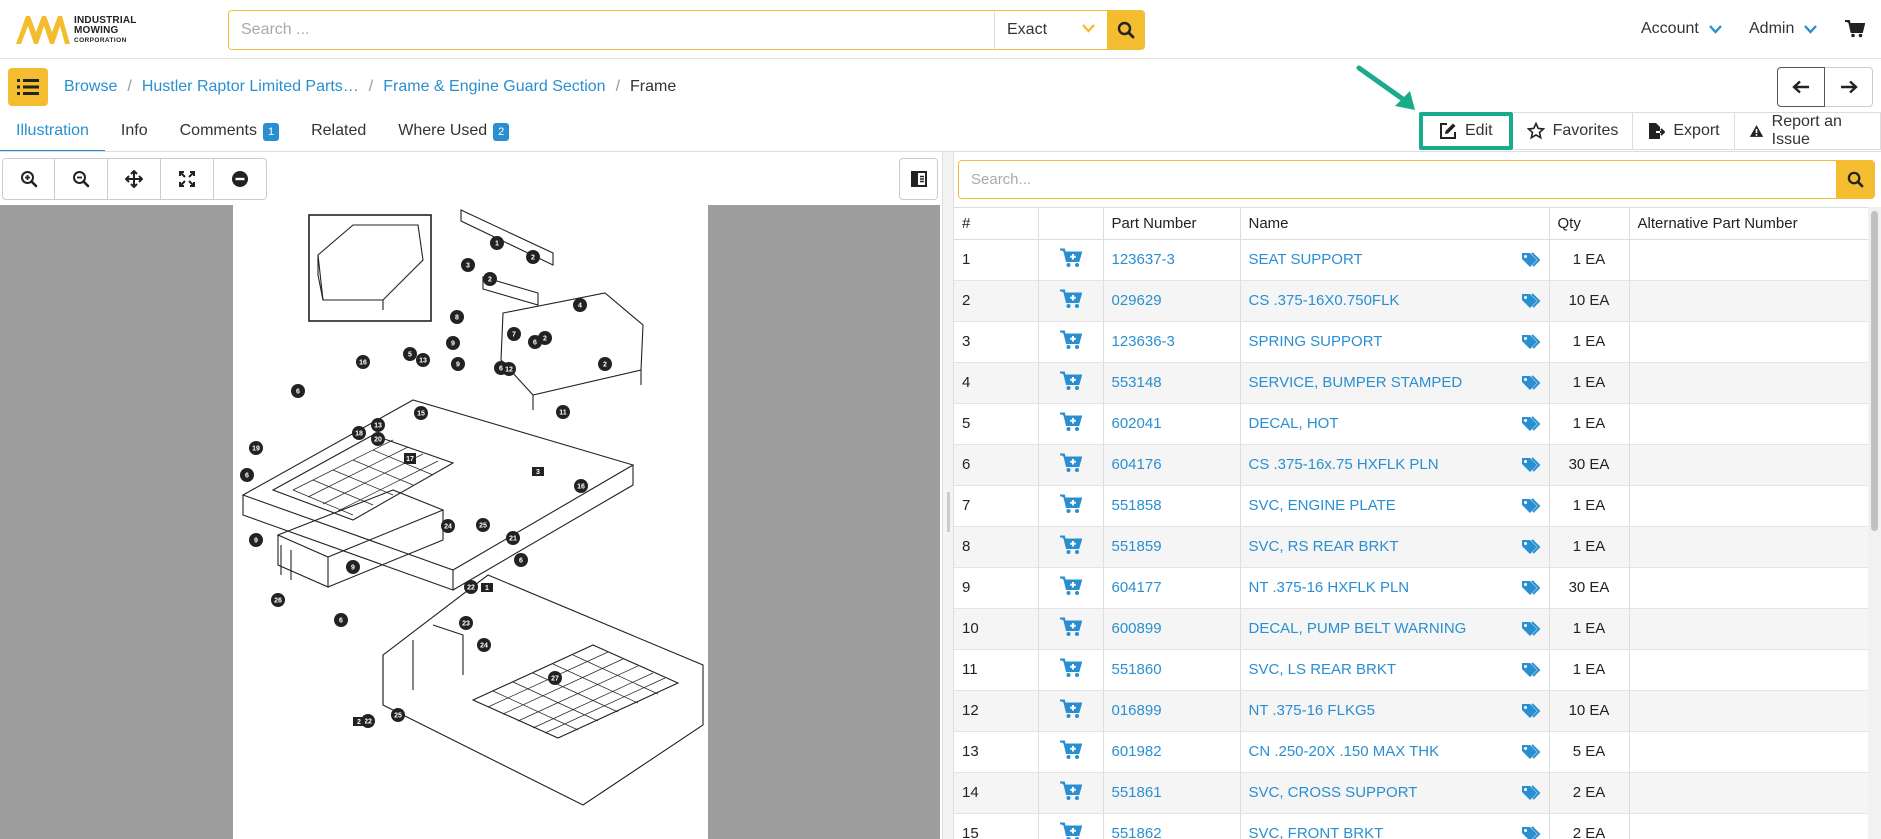  What do you see at coordinates (187, 179) in the screenshot?
I see `fit-screen-button` at bounding box center [187, 179].